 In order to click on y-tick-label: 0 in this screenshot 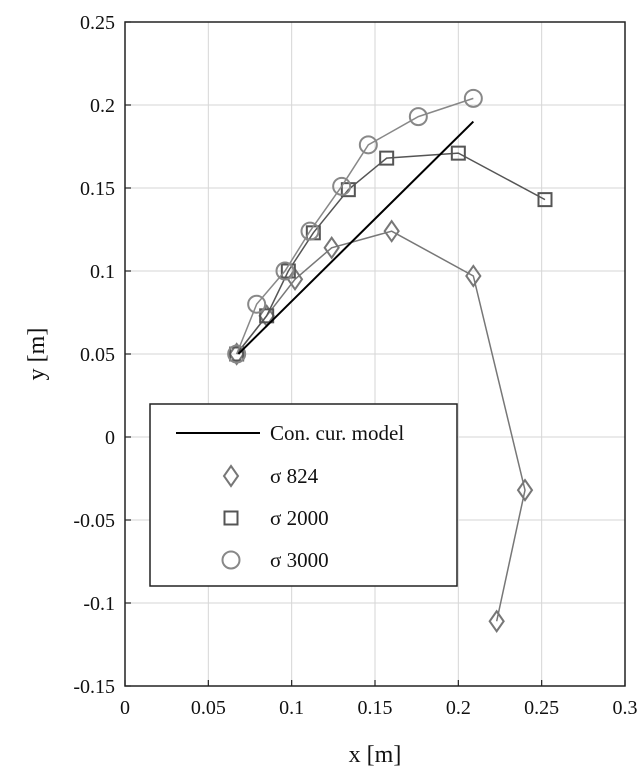, I will do `click(110, 438)`.